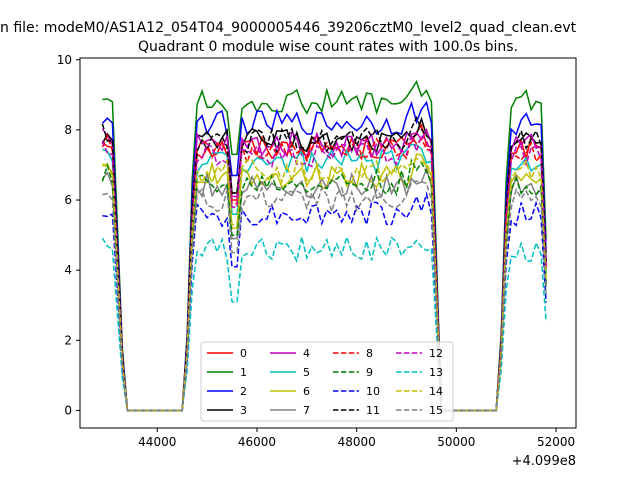  What do you see at coordinates (257, 442) in the screenshot?
I see `x-tick-label: 46000` at bounding box center [257, 442].